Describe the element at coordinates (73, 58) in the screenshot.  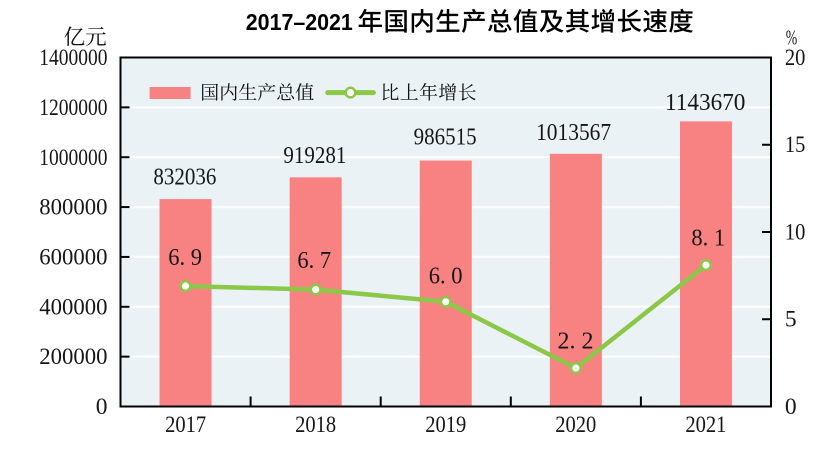
I see `svg-text: 1400000` at that location.